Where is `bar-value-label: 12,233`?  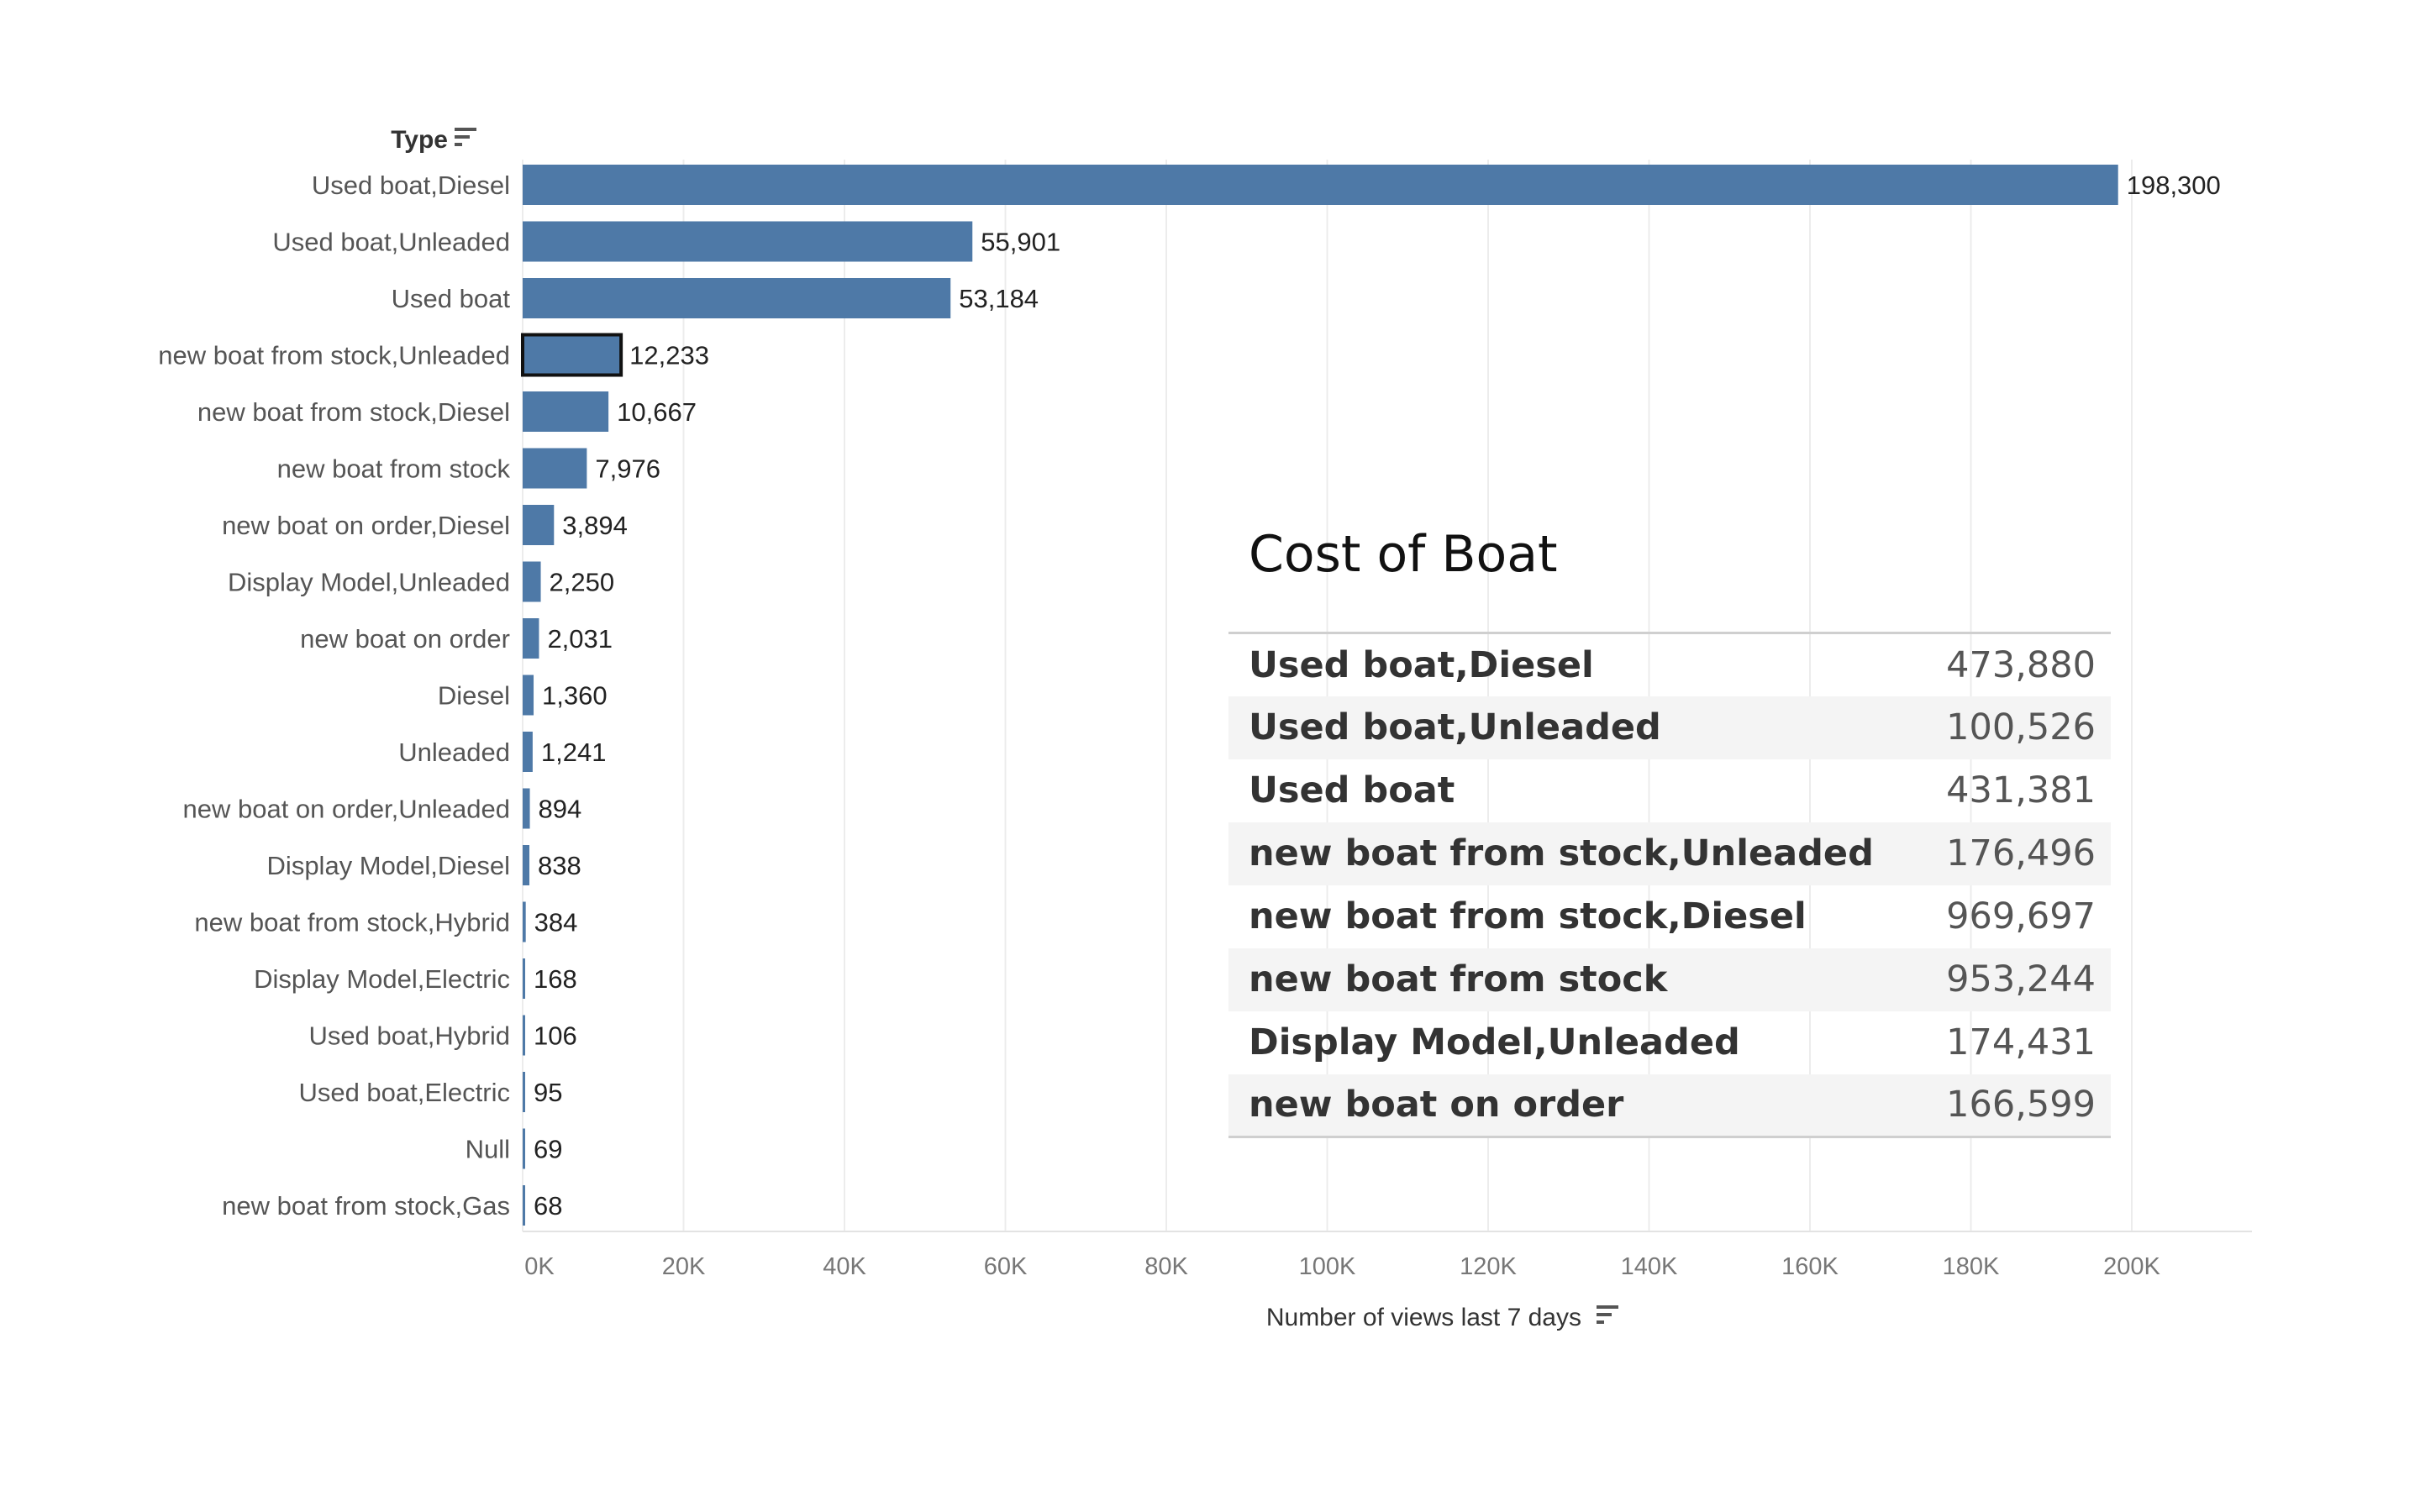 bar-value-label: 12,233 is located at coordinates (669, 355).